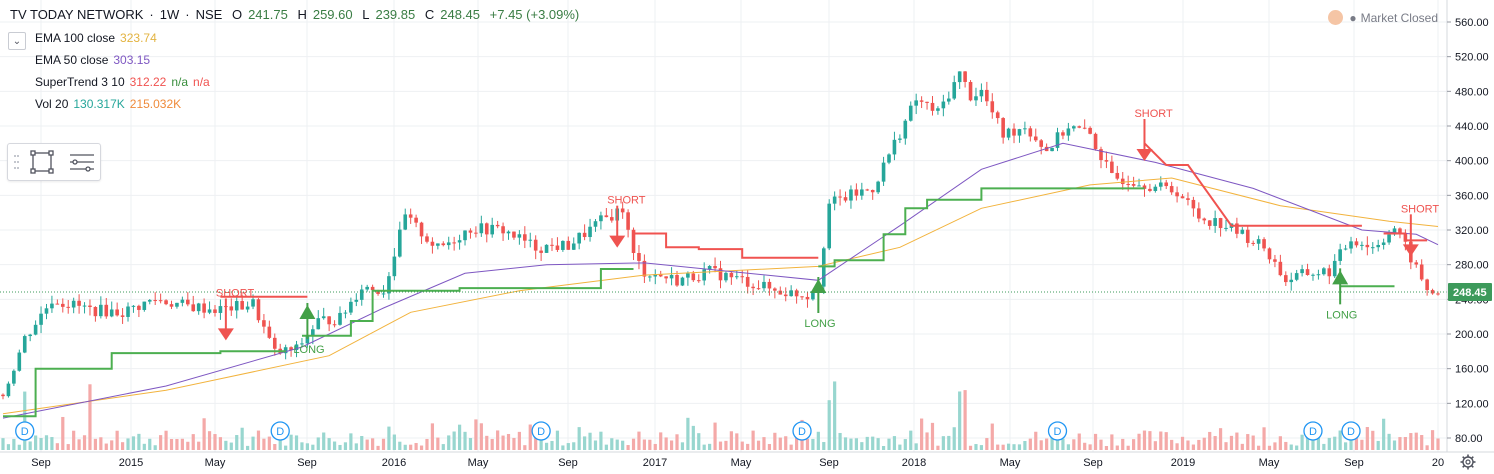 This screenshot has width=1494, height=474. Describe the element at coordinates (209, 14) in the screenshot. I see `exchange-label: NSE` at that location.